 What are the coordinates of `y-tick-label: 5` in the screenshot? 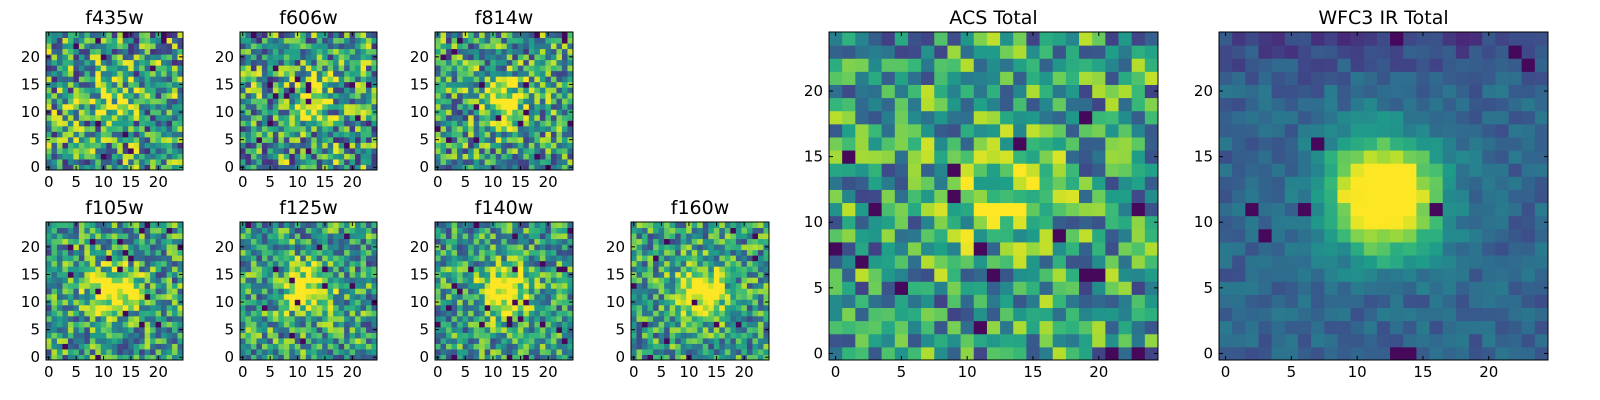 It's located at (35, 330).